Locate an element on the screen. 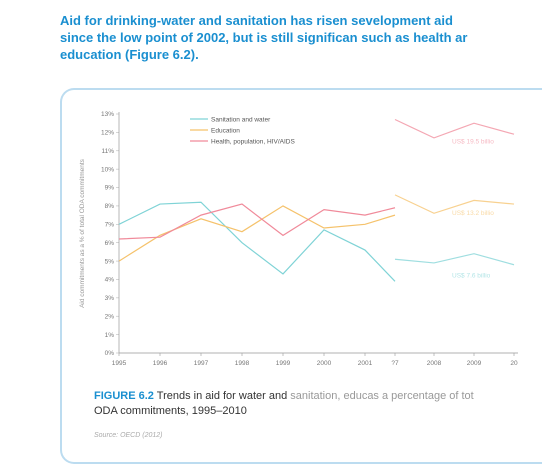  y-tick-label: 1% is located at coordinates (110, 335).